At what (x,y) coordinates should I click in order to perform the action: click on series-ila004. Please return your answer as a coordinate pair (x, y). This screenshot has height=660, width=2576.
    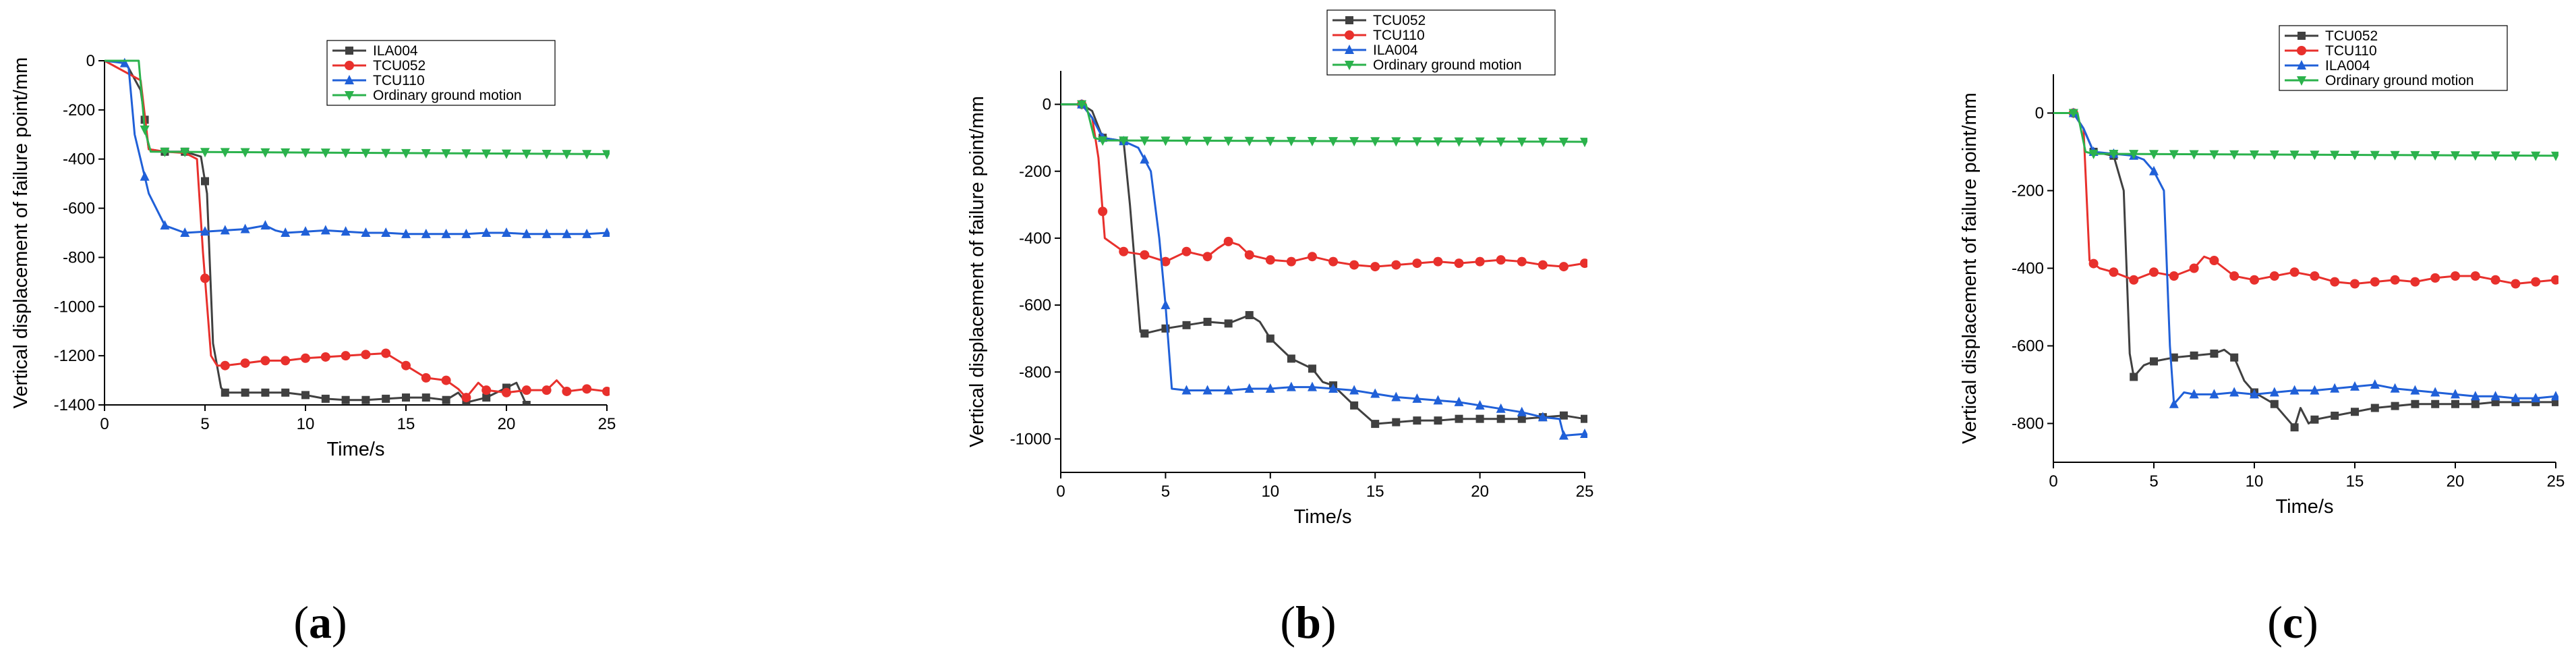
    Looking at the image, I should click on (2305, 258).